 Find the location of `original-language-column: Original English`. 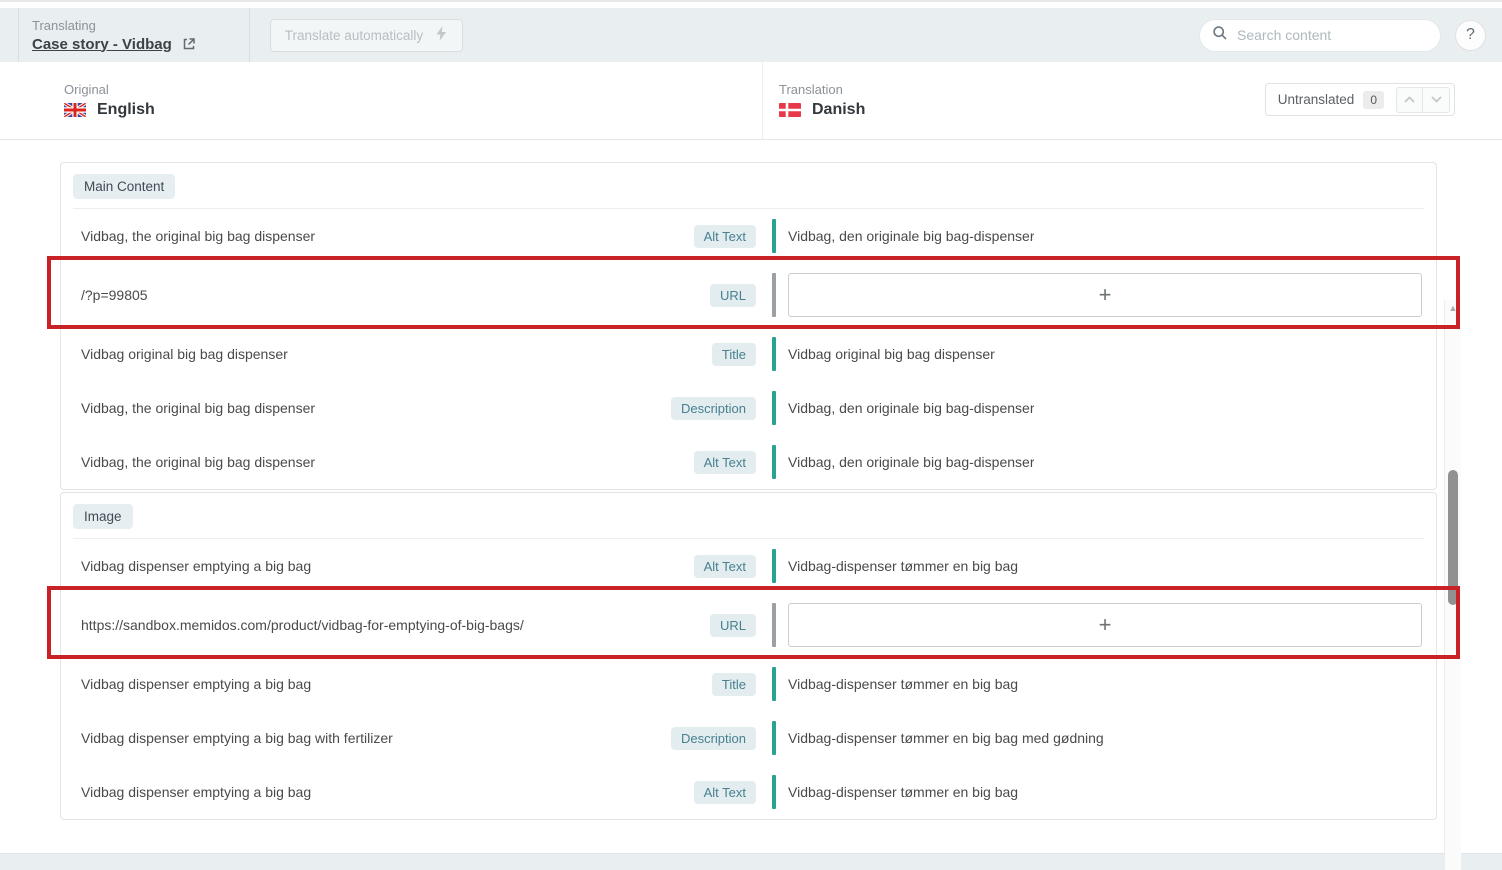

original-language-column: Original English is located at coordinates (381, 100).